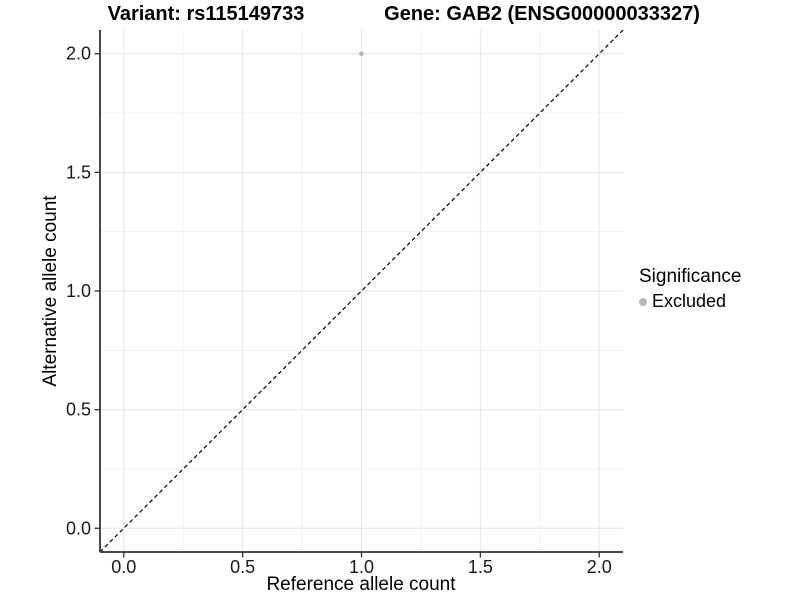 This screenshot has width=800, height=600. Describe the element at coordinates (599, 567) in the screenshot. I see `x-tick-label: 2.0` at that location.